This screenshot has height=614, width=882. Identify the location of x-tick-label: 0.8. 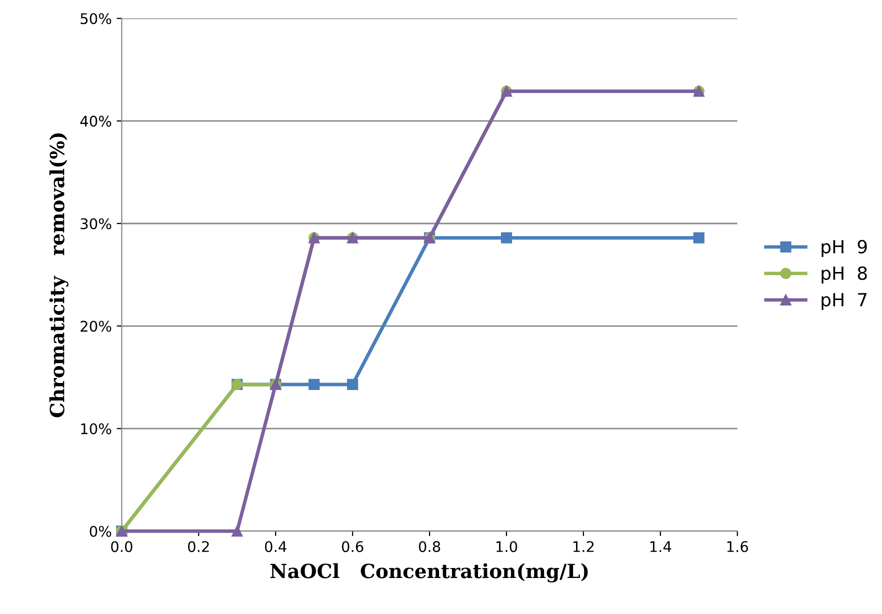
(429, 546).